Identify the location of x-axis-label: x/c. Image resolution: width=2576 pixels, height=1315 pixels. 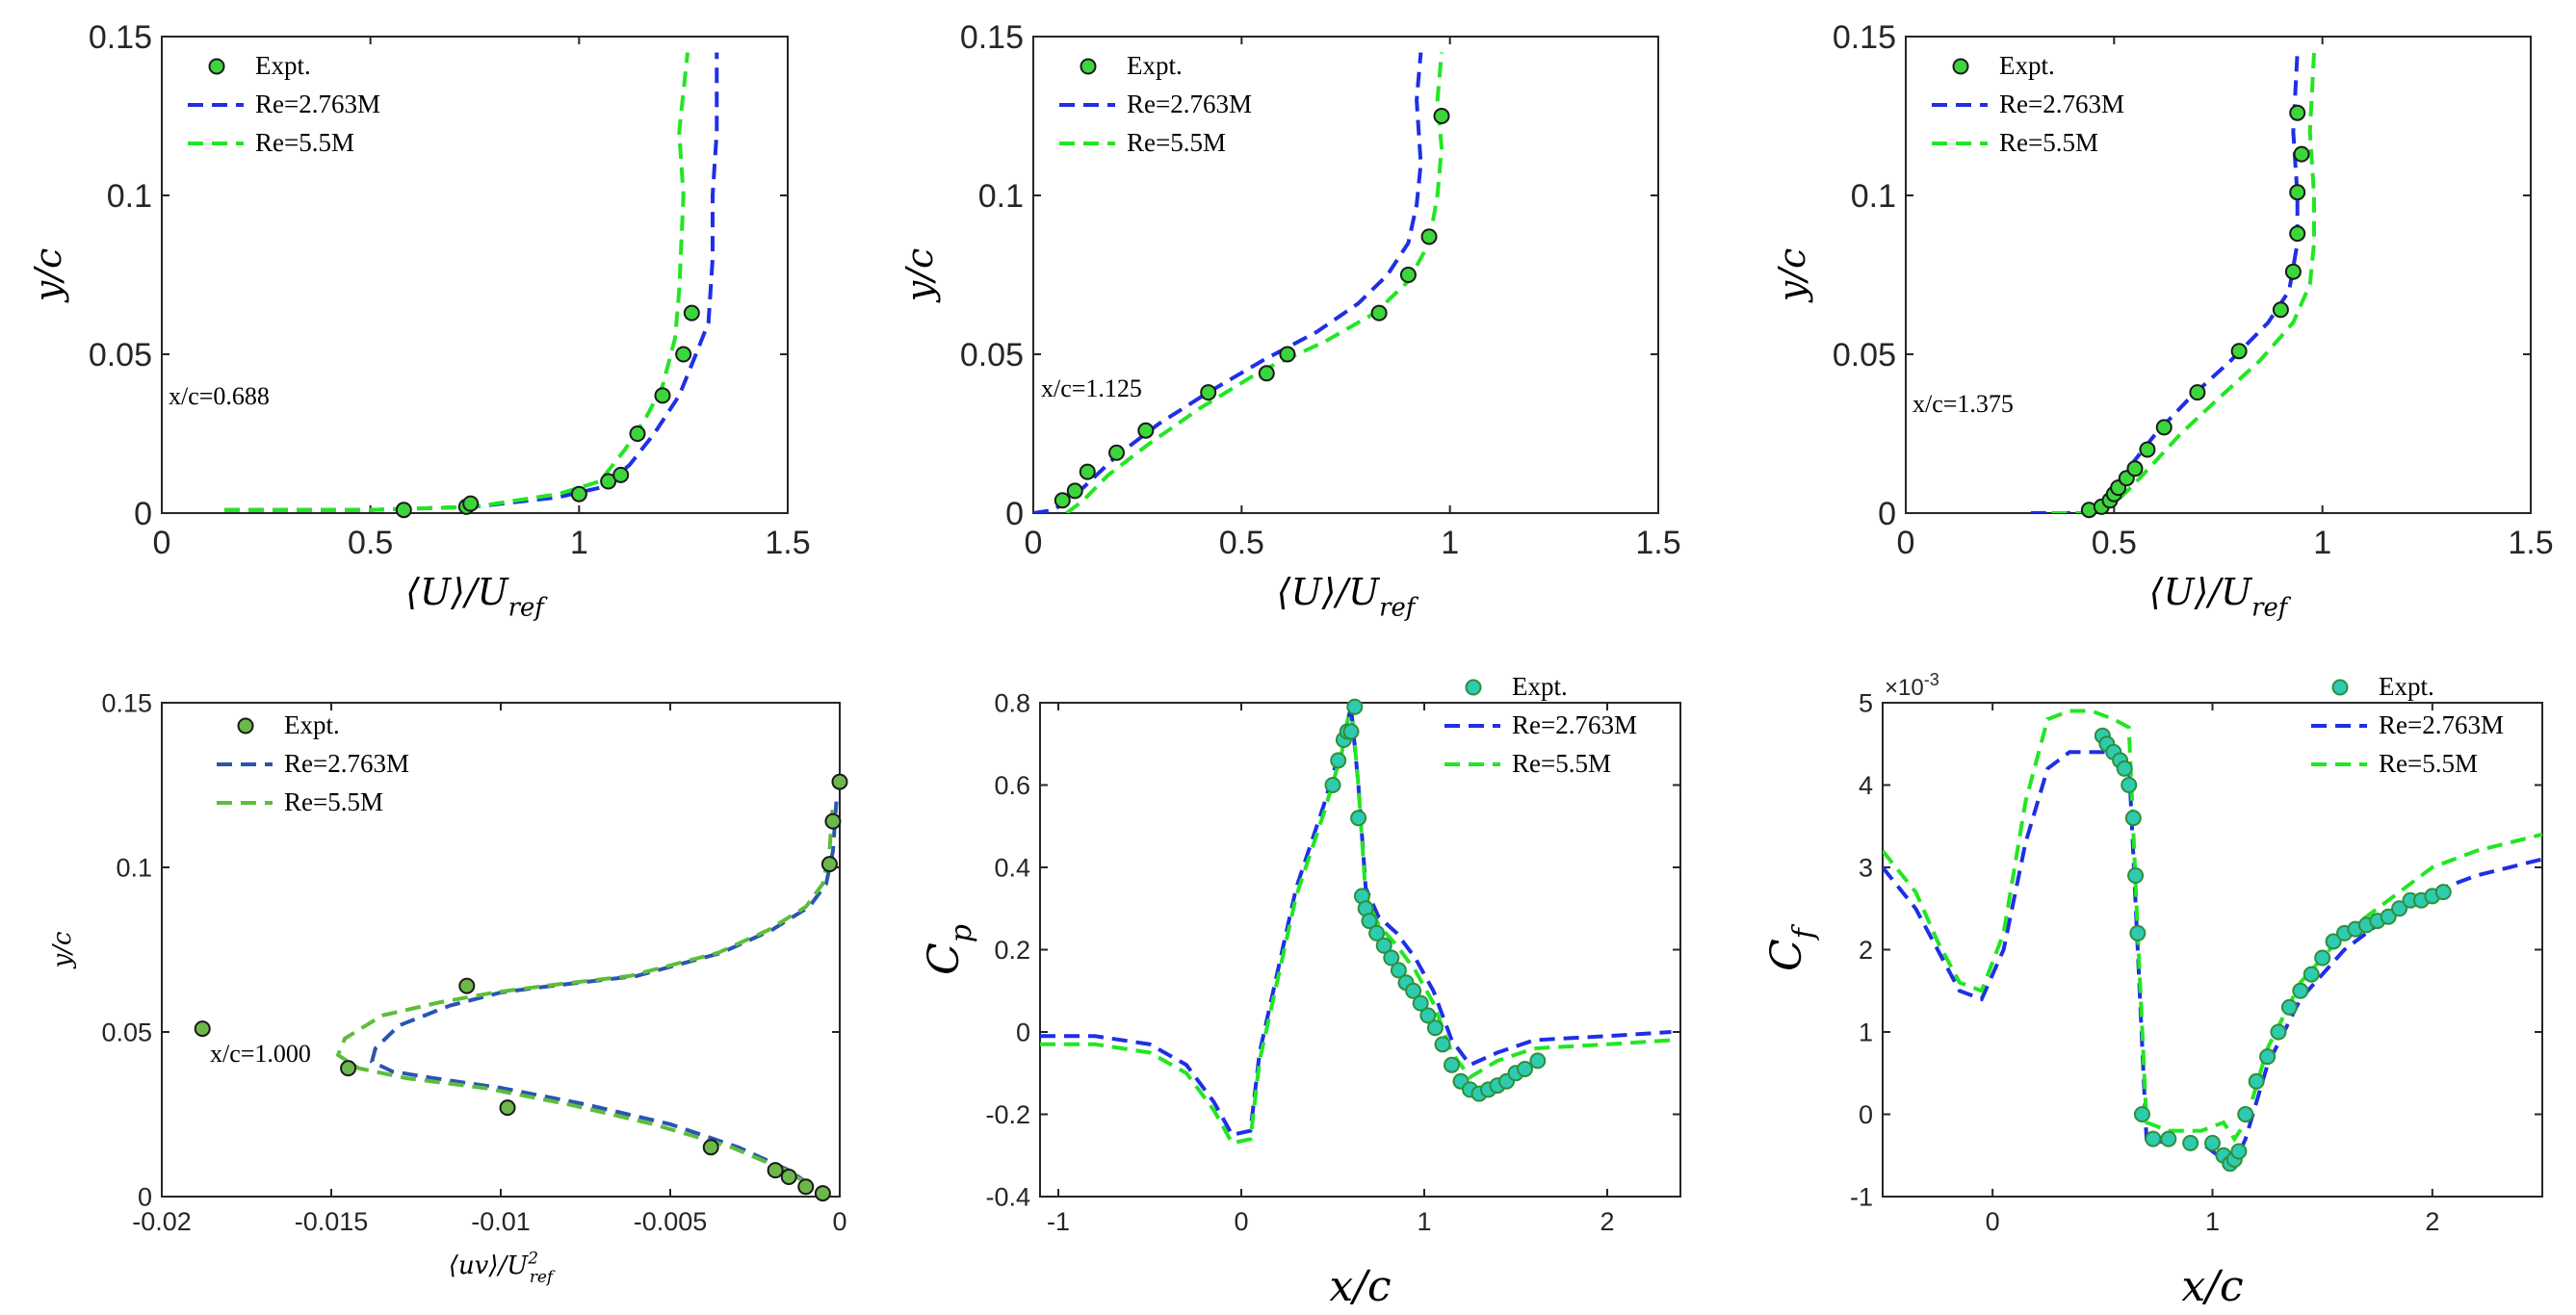
(1360, 1286).